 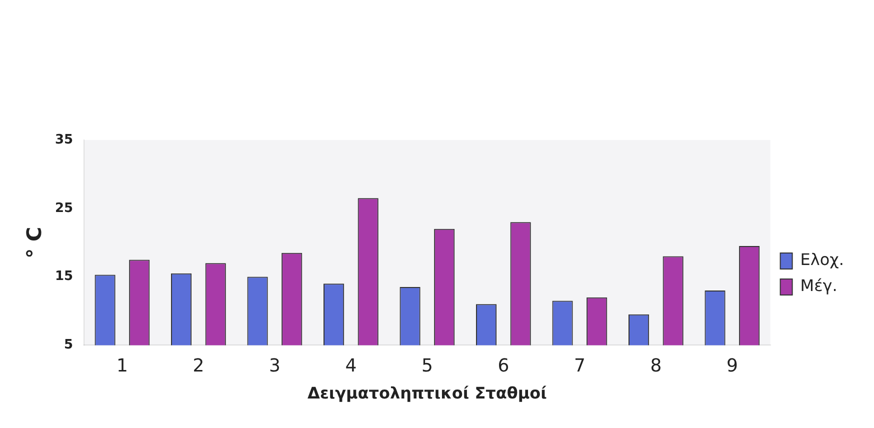 I want to click on x-axis-title: Δειγματοληπτικοί Σταθμοί, so click(x=427, y=393).